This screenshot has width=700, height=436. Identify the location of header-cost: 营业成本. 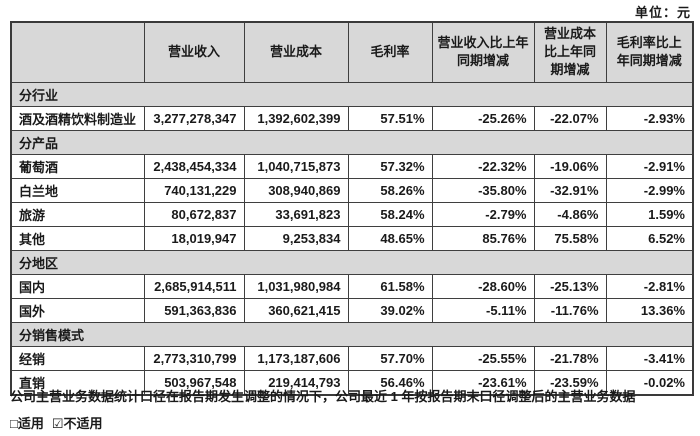
(296, 52).